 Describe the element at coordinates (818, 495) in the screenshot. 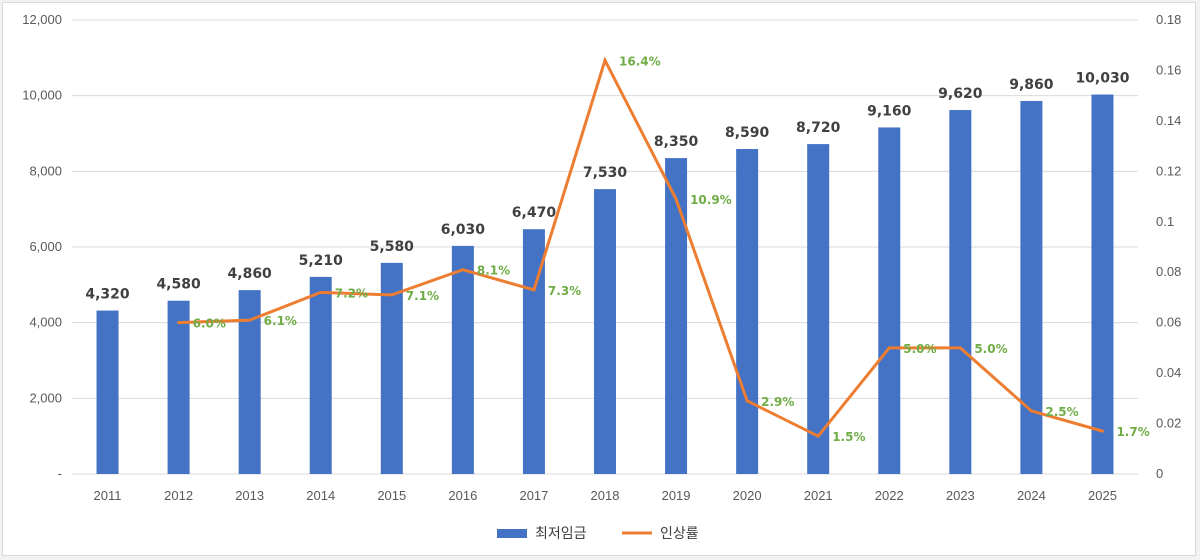

I see `x-tick-label: 2021` at that location.